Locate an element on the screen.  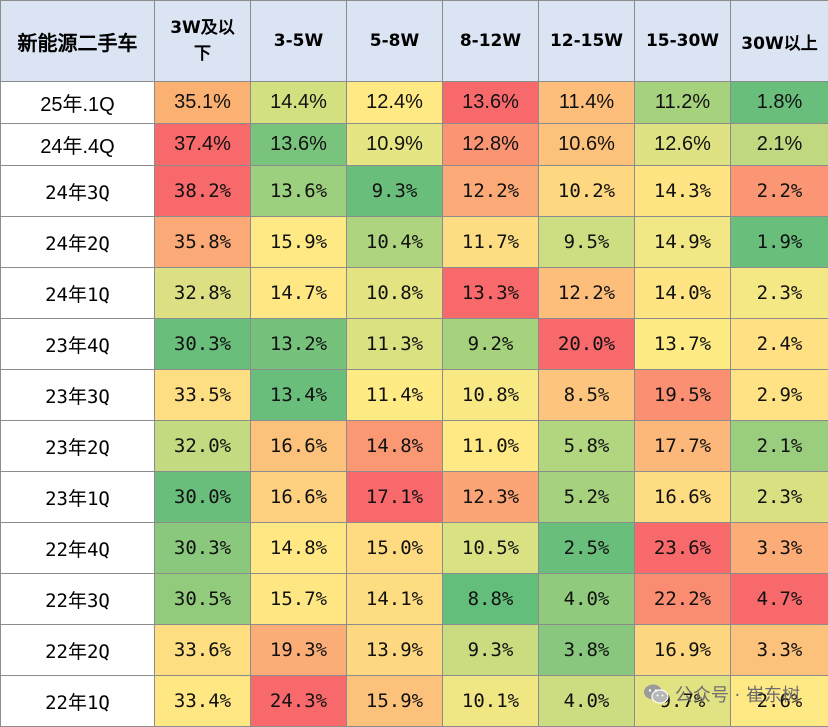
data-cell: 14.8% is located at coordinates (299, 548).